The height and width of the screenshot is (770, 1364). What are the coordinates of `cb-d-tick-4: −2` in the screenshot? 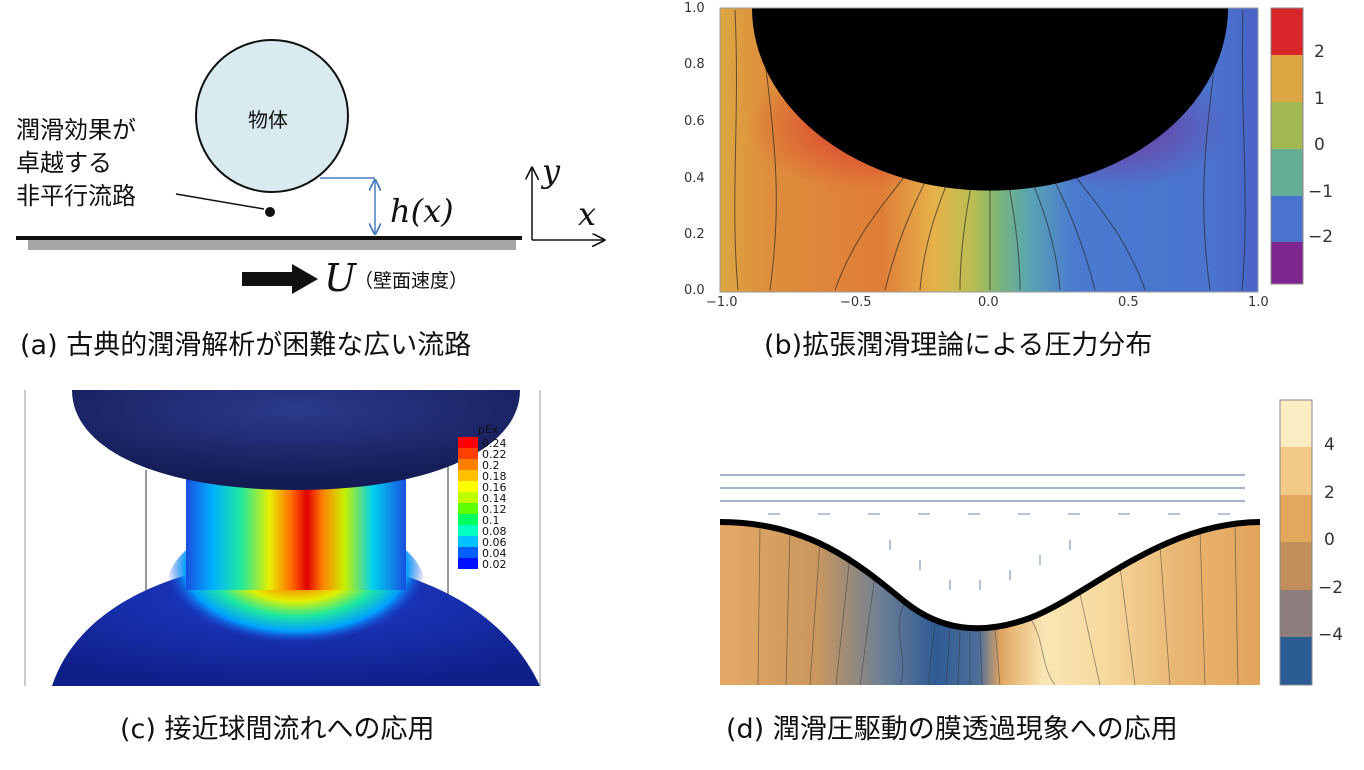 It's located at (1331, 588).